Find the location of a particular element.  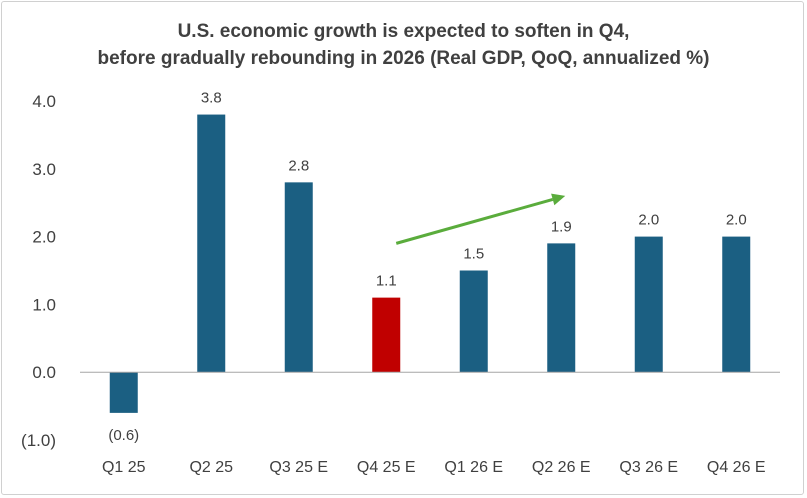

y-axis: 4.0 3.0 2.0 1.0 0.0 (1.0) is located at coordinates (38, 271).